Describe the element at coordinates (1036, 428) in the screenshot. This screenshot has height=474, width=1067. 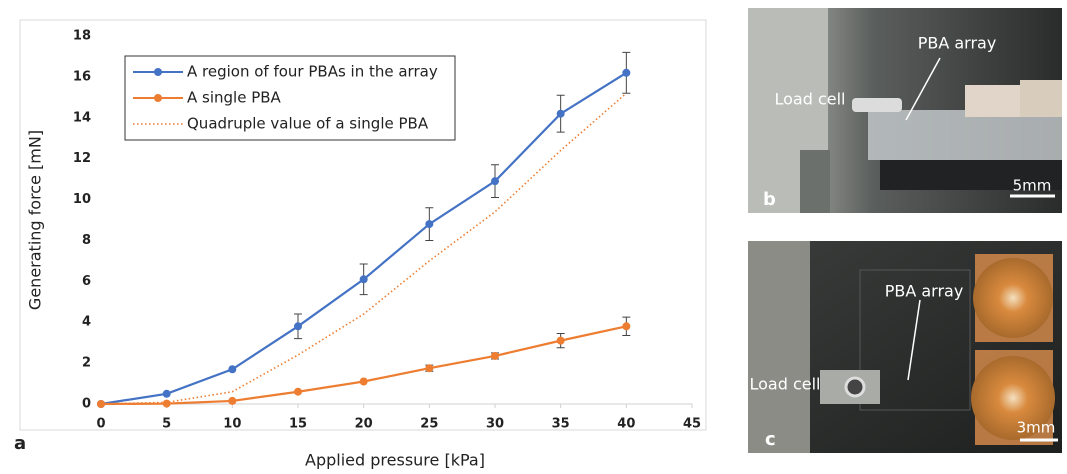
I see `scale-label: 3mm` at that location.